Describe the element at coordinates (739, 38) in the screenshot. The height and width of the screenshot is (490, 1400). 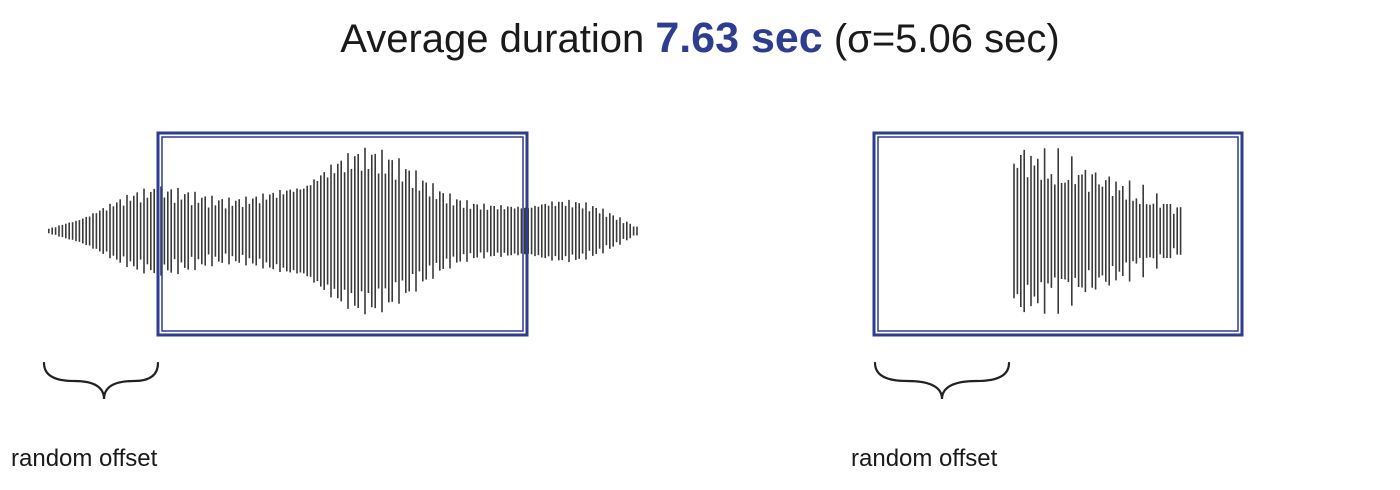
I see `average-duration-value: 7.63 sec` at that location.